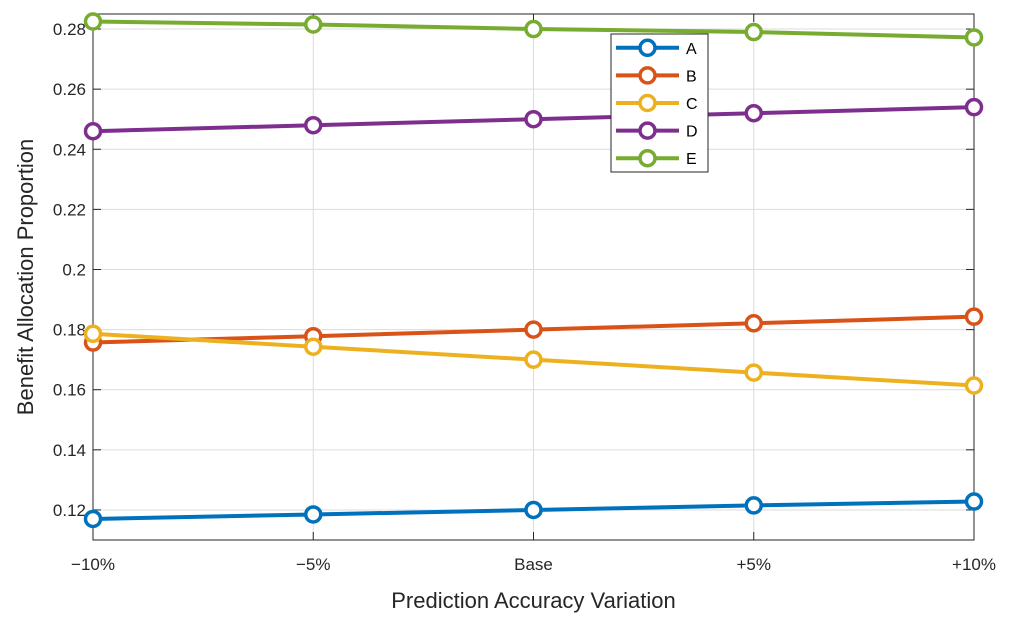 The height and width of the screenshot is (622, 1009). I want to click on x-tick-label: +5%, so click(754, 564).